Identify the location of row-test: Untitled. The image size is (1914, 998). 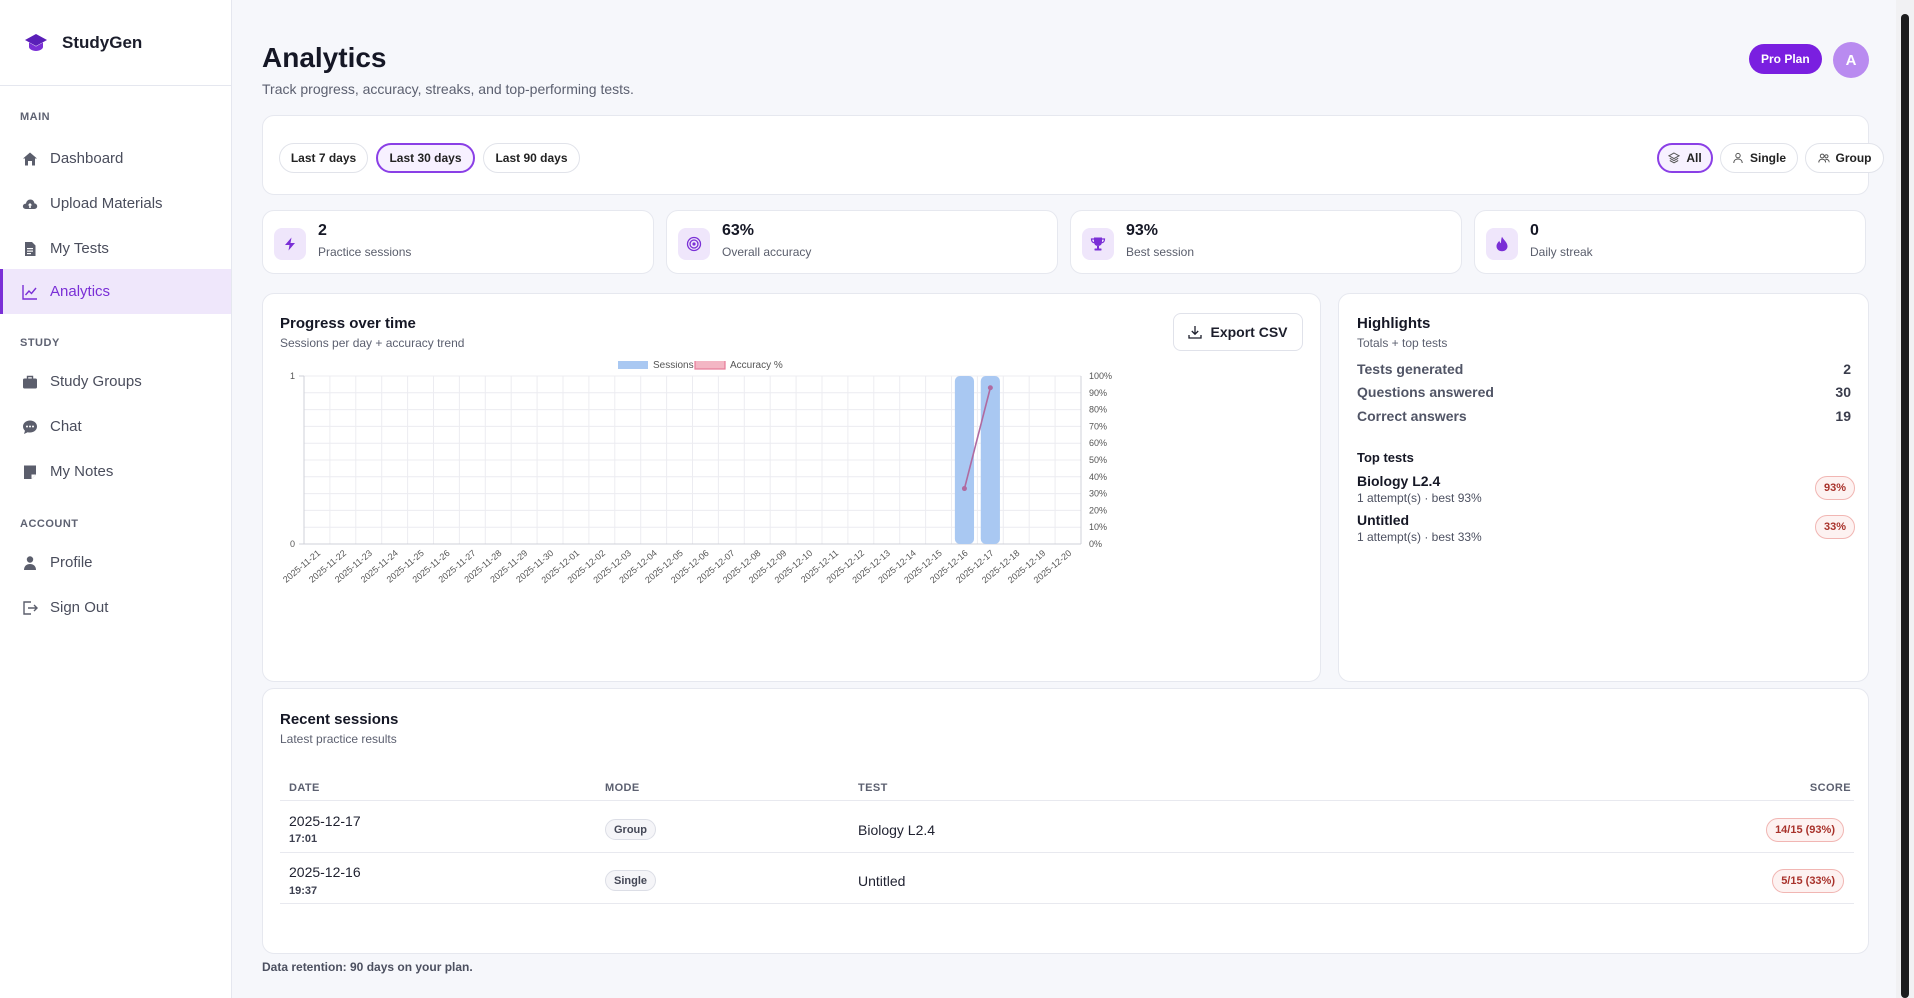
(882, 881).